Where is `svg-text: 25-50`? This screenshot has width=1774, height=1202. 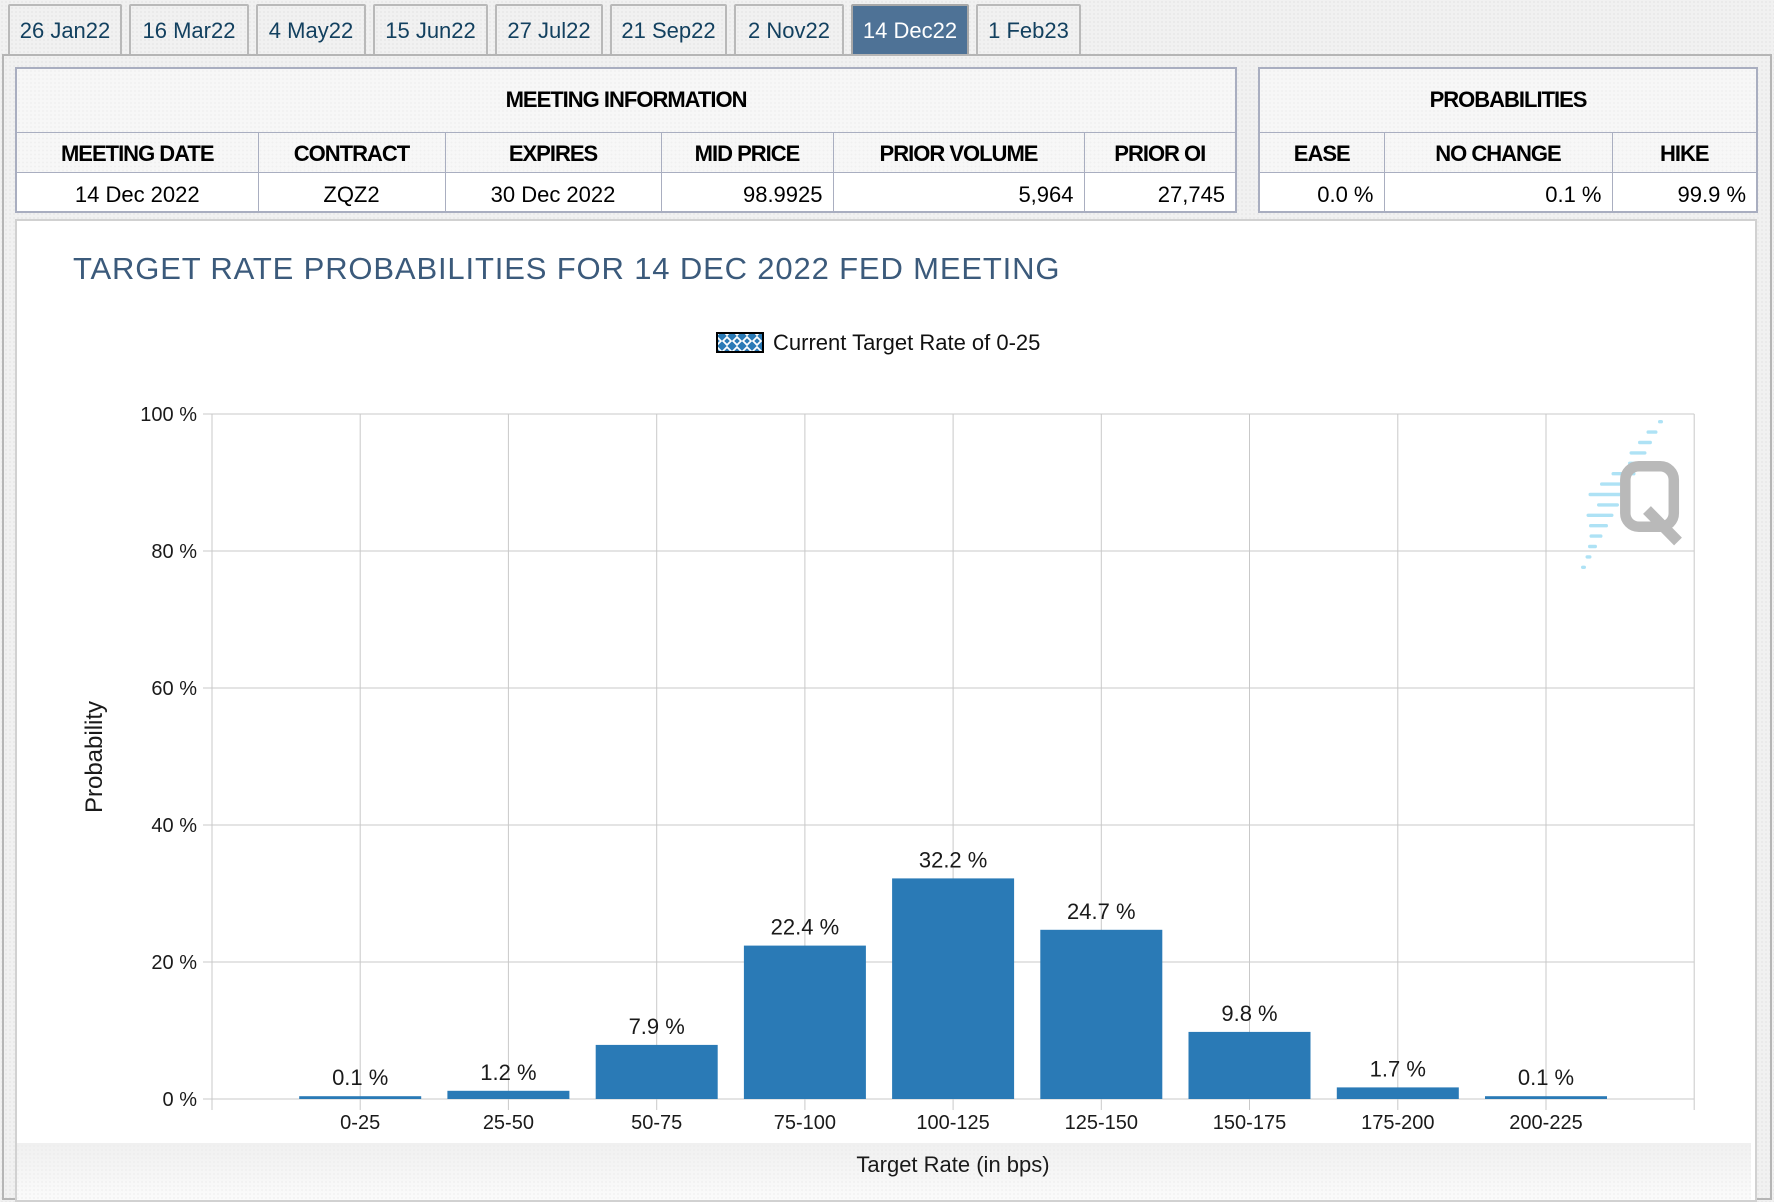
svg-text: 25-50 is located at coordinates (508, 1123).